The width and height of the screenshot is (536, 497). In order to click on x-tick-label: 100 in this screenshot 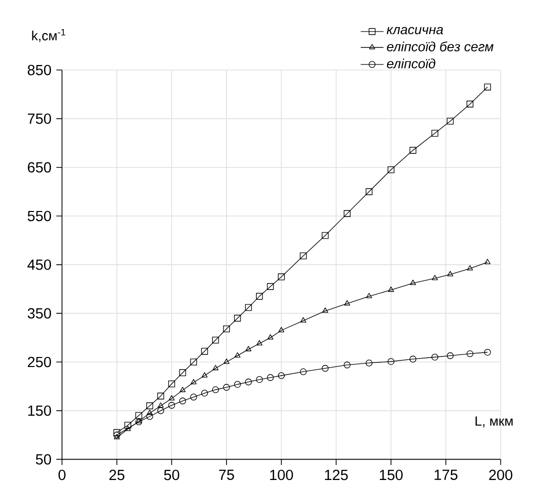, I will do `click(281, 475)`.